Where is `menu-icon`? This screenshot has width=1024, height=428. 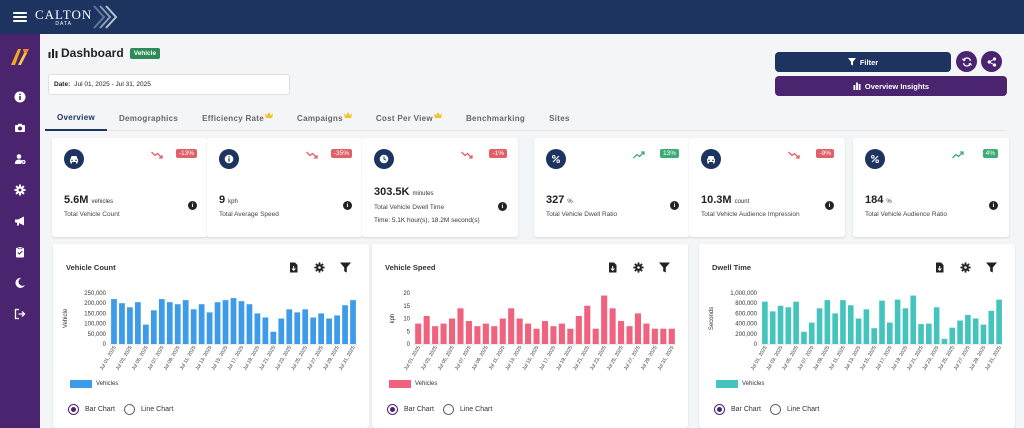 menu-icon is located at coordinates (20, 17).